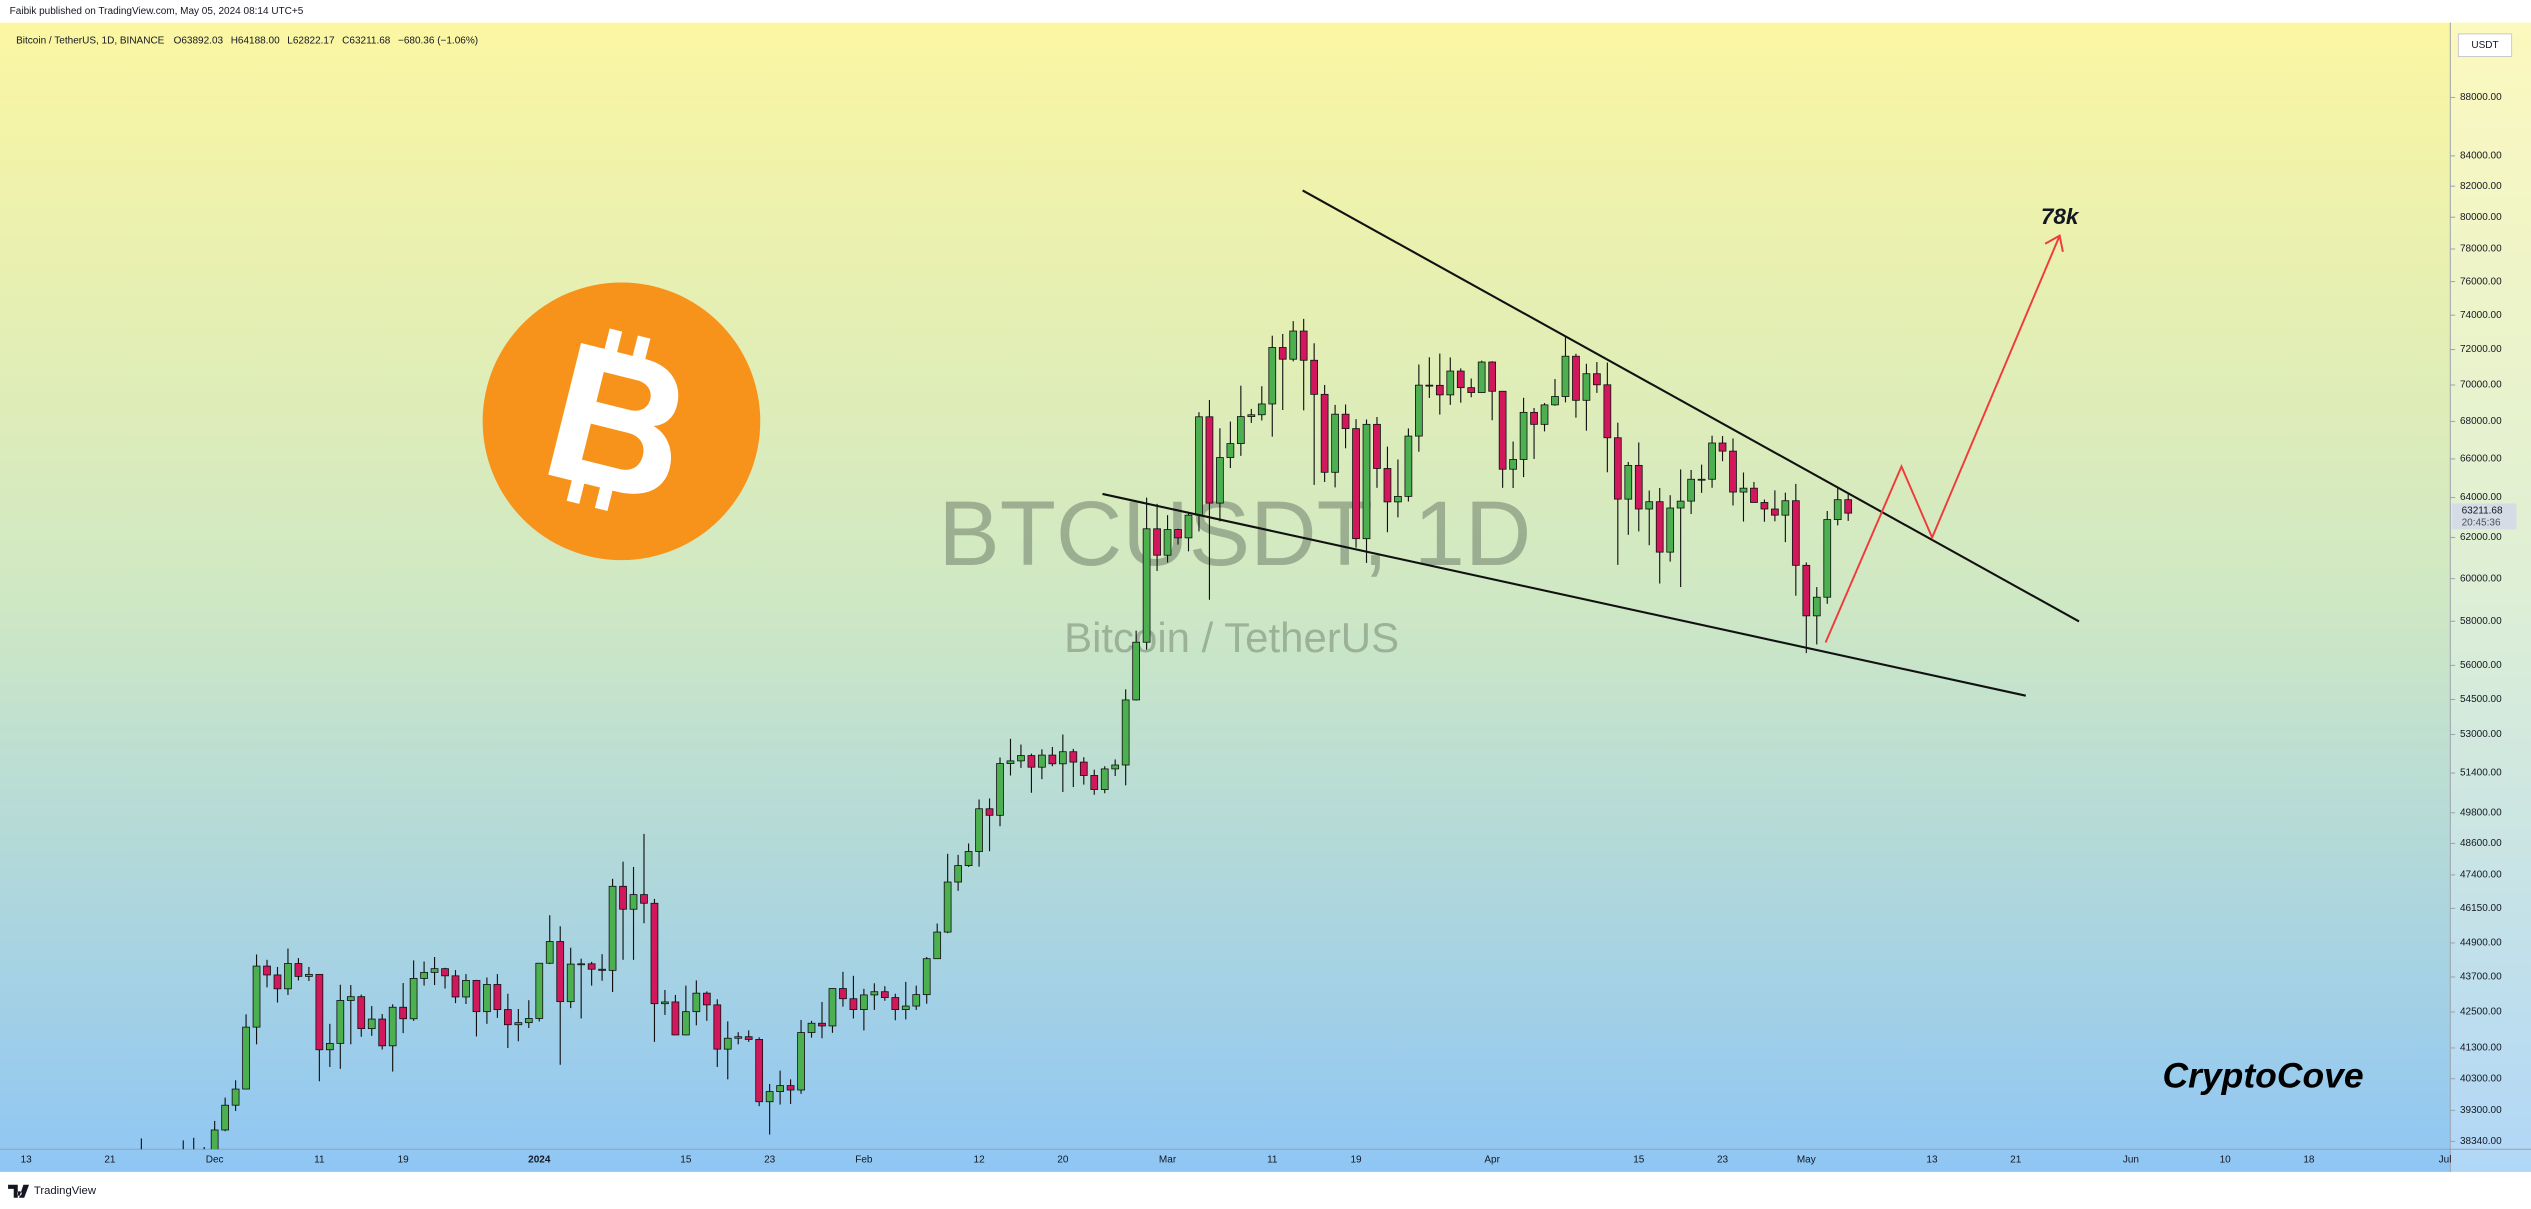 This screenshot has width=2531, height=1209. I want to click on footer: TradingView, so click(52, 1191).